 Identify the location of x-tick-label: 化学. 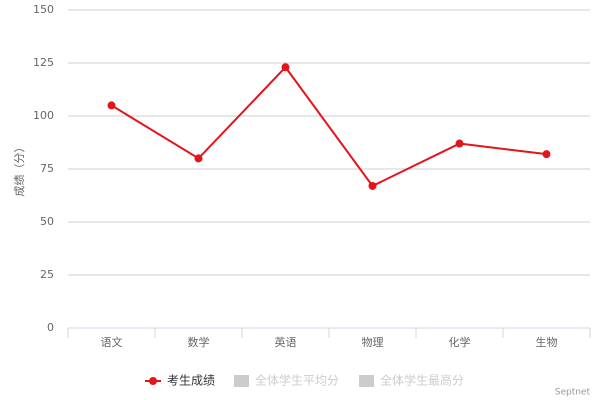
(460, 342).